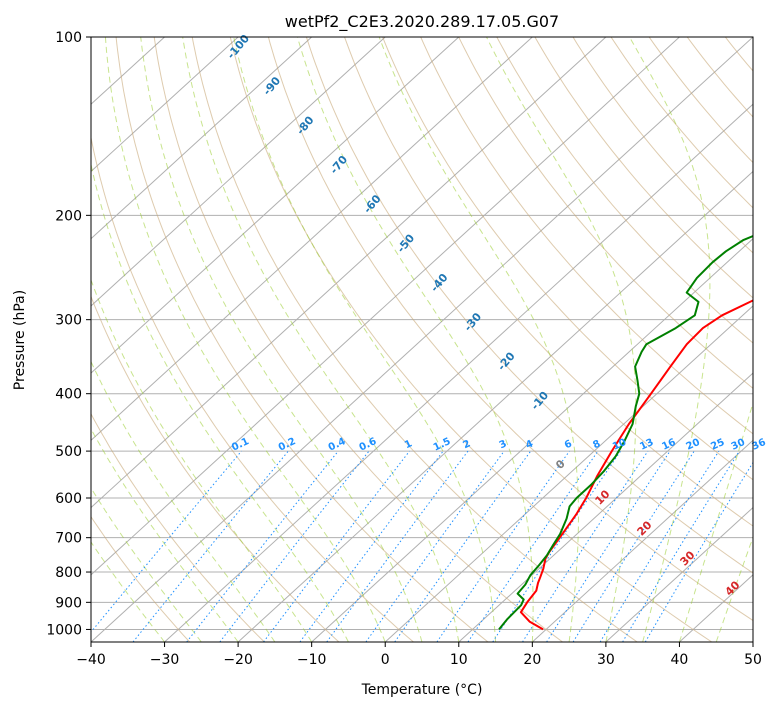  I want to click on mixing-ratio-label: 3, so click(503, 444).